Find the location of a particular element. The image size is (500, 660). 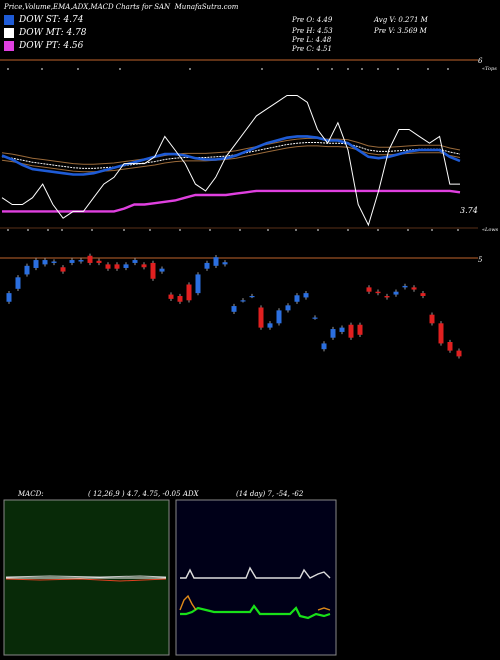

macd-lines is located at coordinates (86, 578).